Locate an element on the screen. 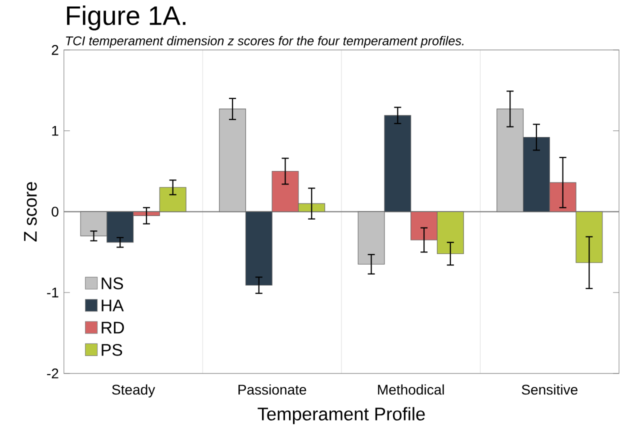  x-axis-title: Temperament Profile is located at coordinates (341, 415).